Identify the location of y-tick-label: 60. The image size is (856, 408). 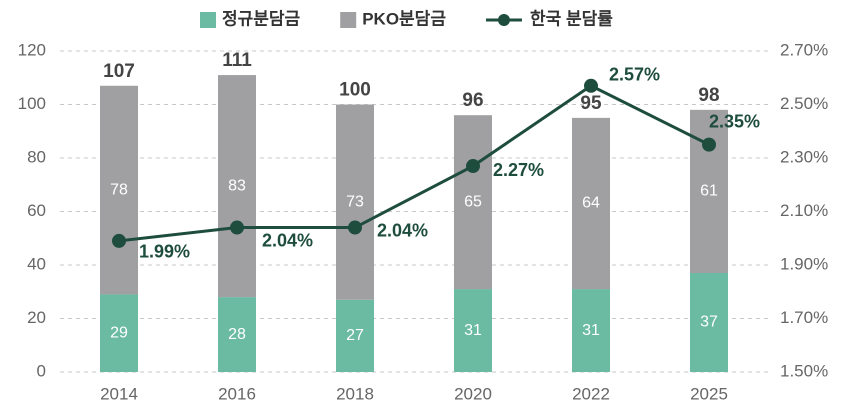
(36, 210).